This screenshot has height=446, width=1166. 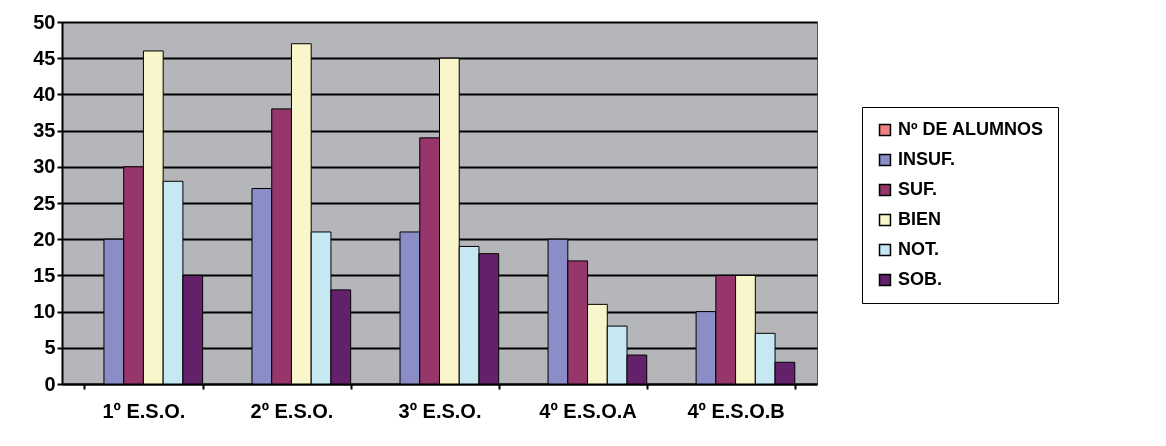 What do you see at coordinates (144, 410) in the screenshot?
I see `x-tick-label: 1º E.S.O.` at bounding box center [144, 410].